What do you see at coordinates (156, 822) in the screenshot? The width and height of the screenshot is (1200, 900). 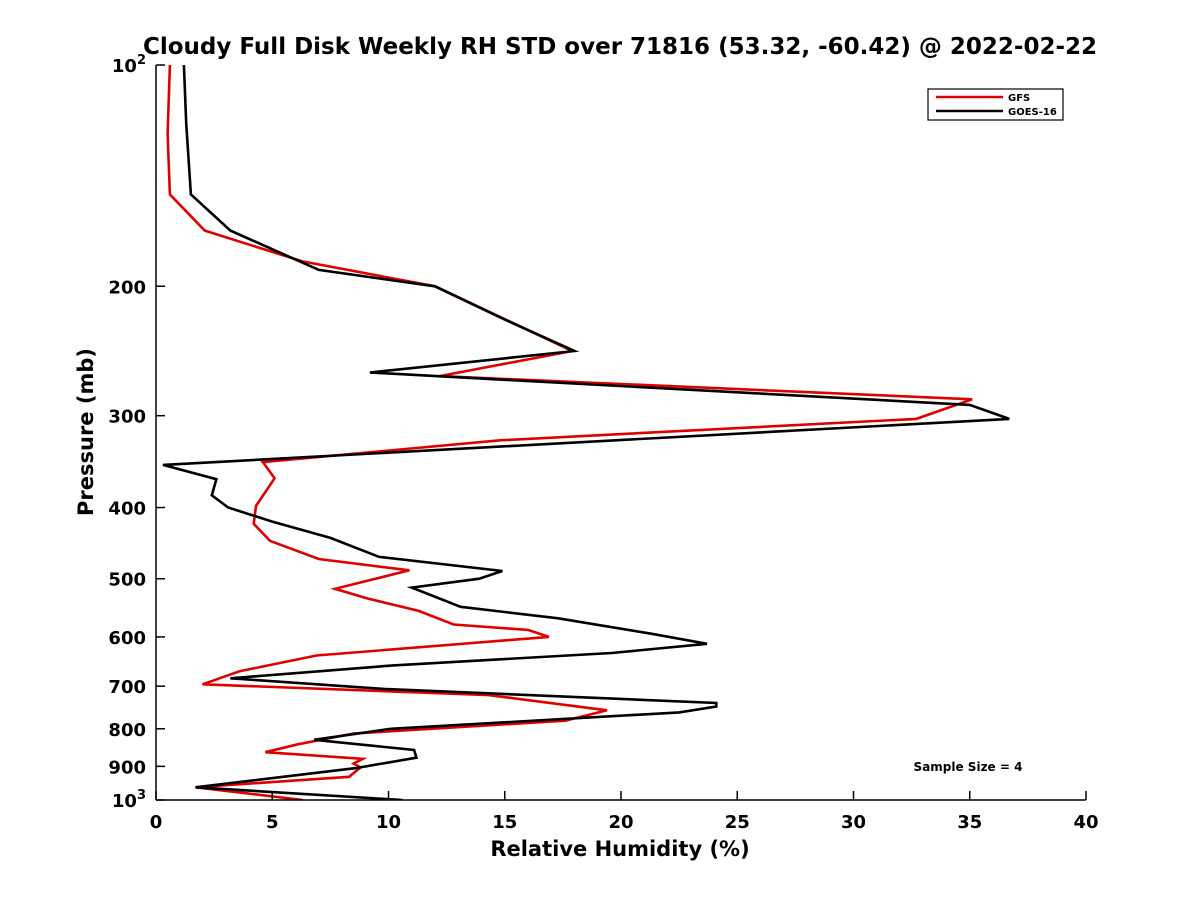 I see `x-tick-label: 0` at bounding box center [156, 822].